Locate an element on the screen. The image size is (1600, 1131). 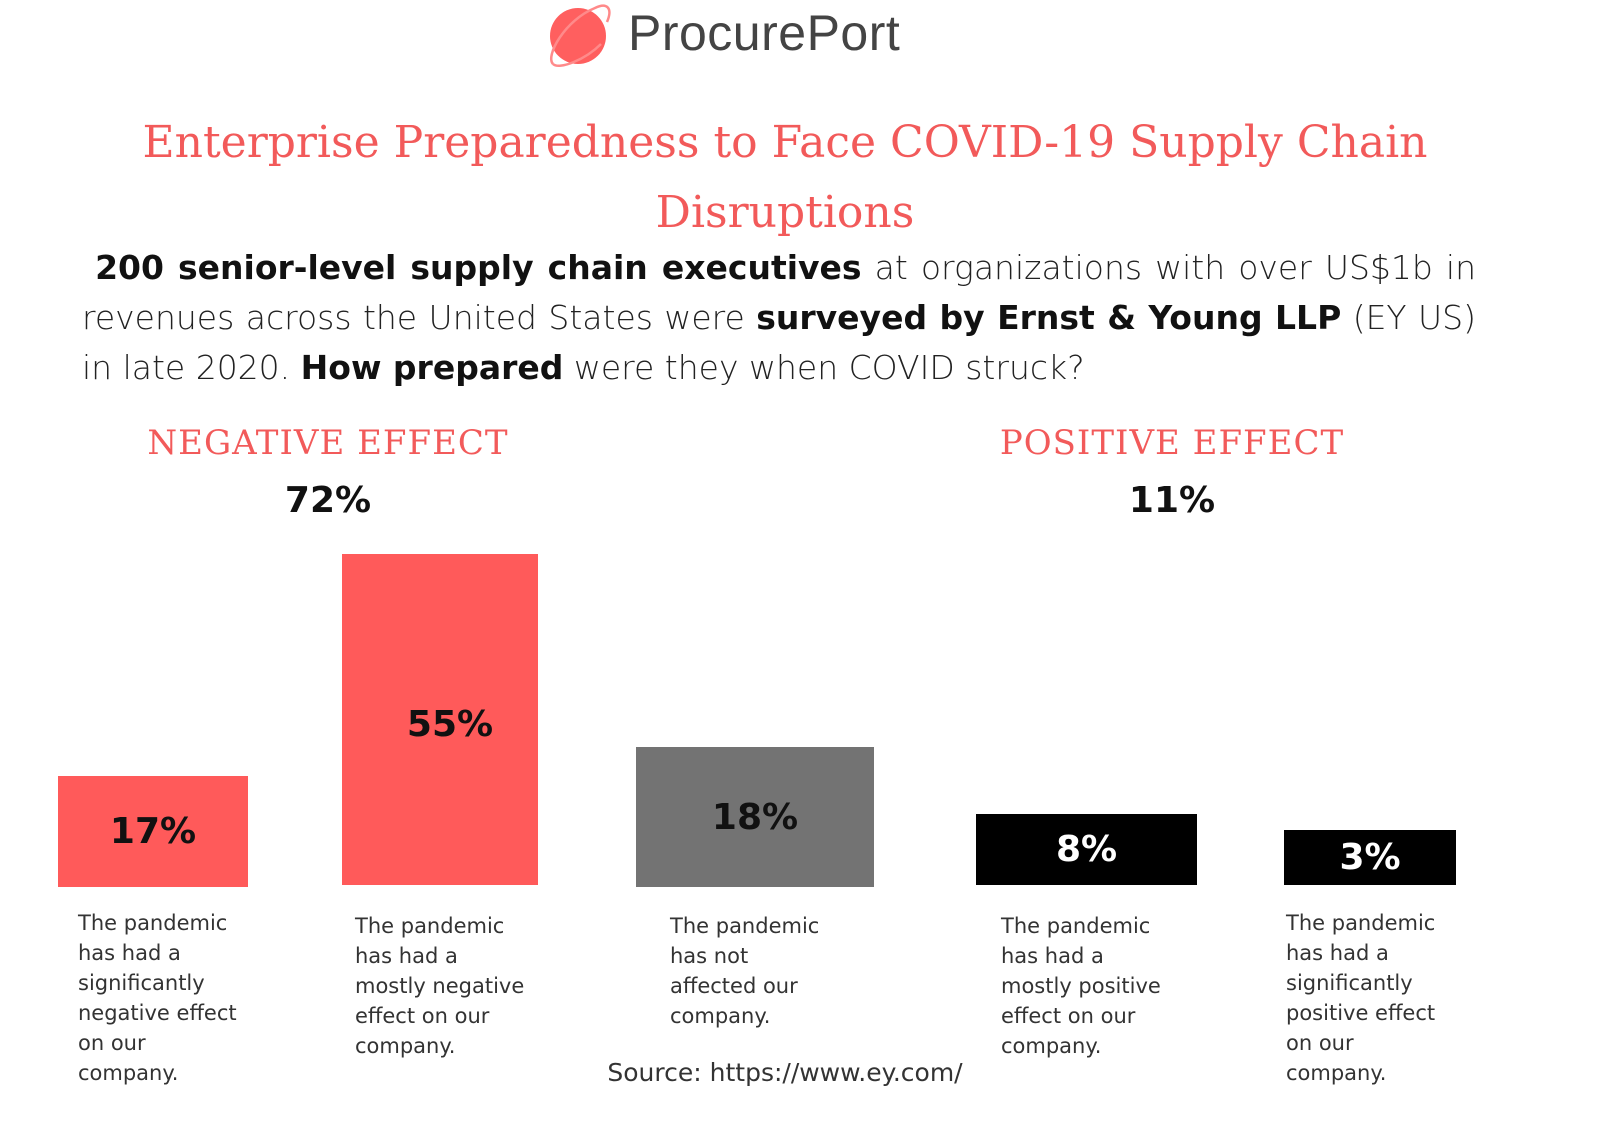
brand-name: ProcurePort is located at coordinates (764, 33).